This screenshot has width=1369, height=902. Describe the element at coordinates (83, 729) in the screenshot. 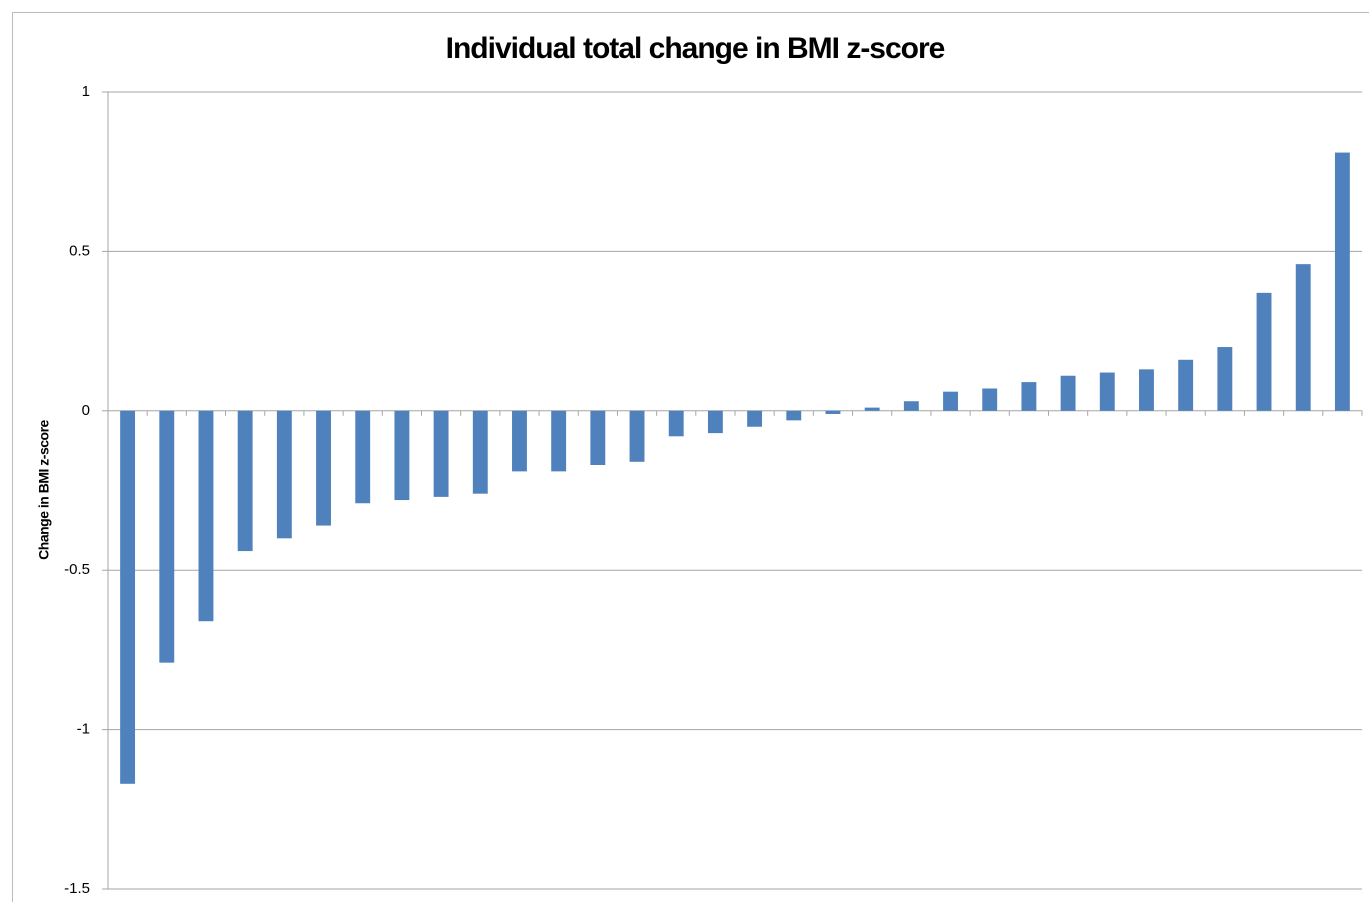

I see `y-tick-label: -1` at that location.